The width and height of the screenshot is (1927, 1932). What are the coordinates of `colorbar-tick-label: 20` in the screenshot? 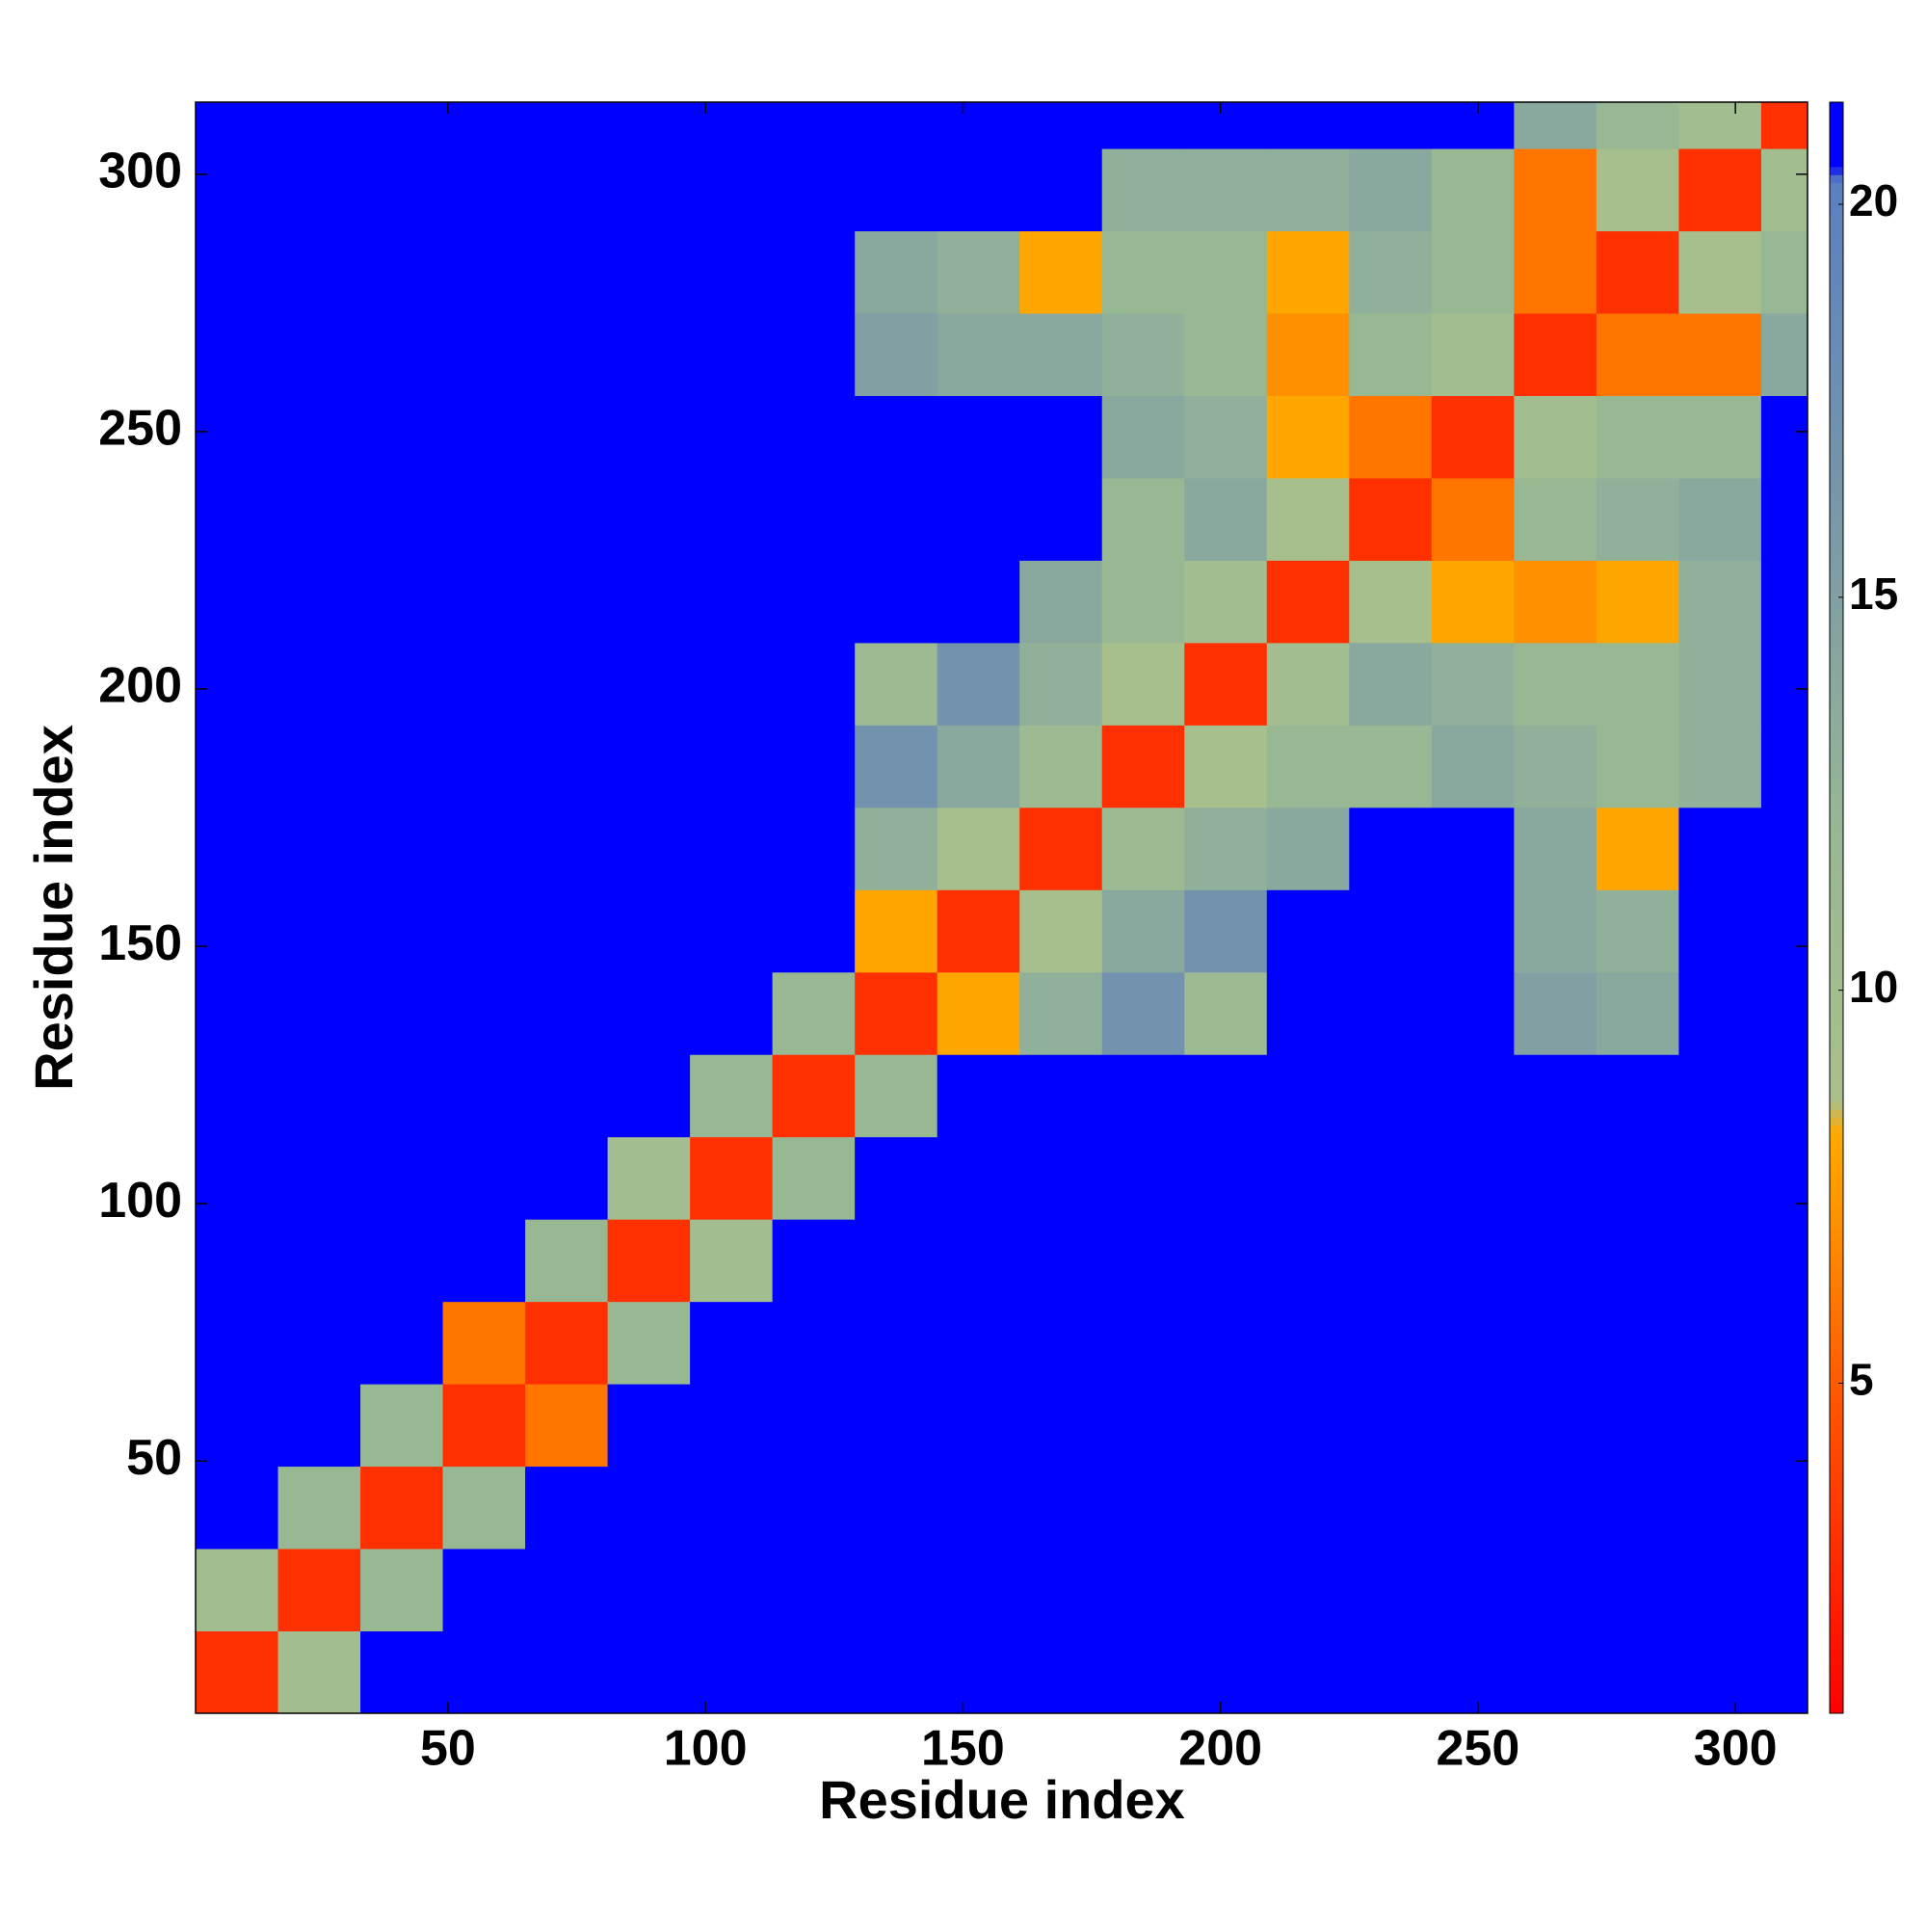 It's located at (1873, 200).